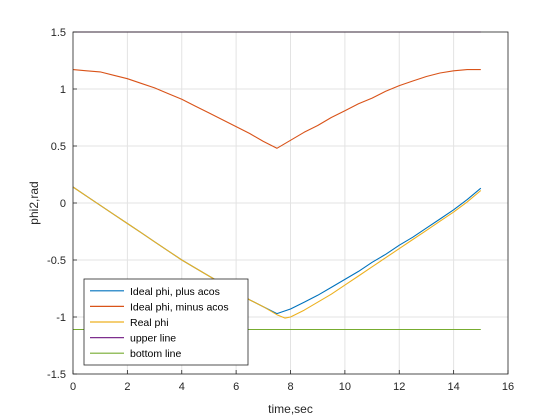 The width and height of the screenshot is (560, 420). What do you see at coordinates (127, 387) in the screenshot?
I see `x-tick-label: 2` at bounding box center [127, 387].